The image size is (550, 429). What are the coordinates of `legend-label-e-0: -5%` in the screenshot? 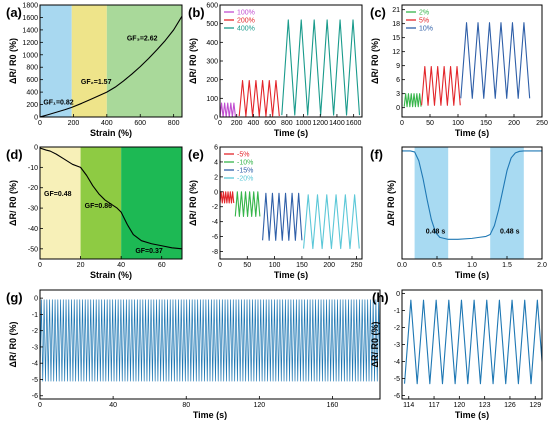 It's located at (243, 155).